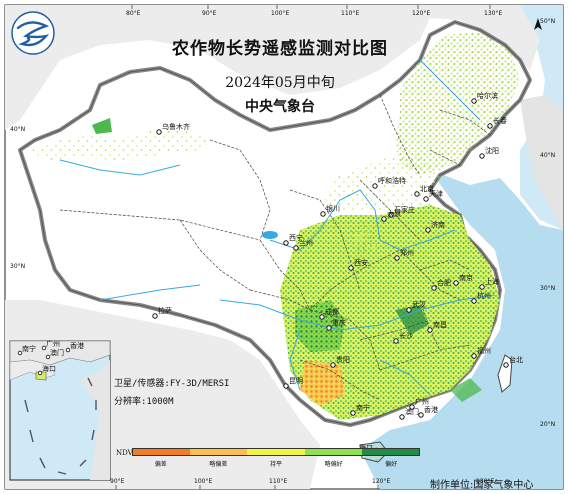 Image resolution: width=568 pixels, height=494 pixels. I want to click on vegetation-xinjiang, so click(120, 144).